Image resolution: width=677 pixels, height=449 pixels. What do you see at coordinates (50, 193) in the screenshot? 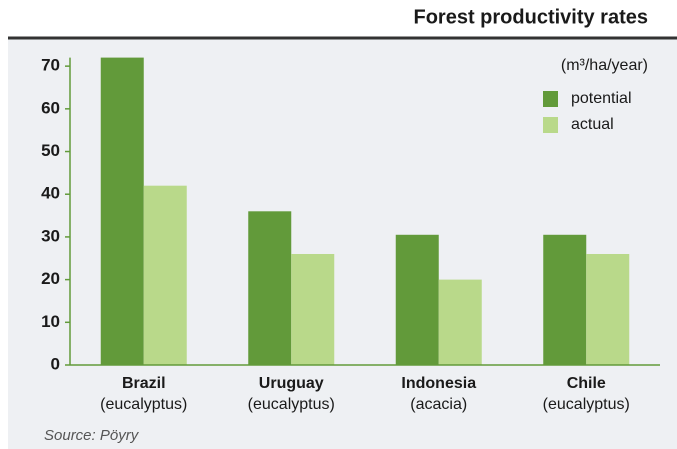
I see `y-tick-label: 40` at bounding box center [50, 193].